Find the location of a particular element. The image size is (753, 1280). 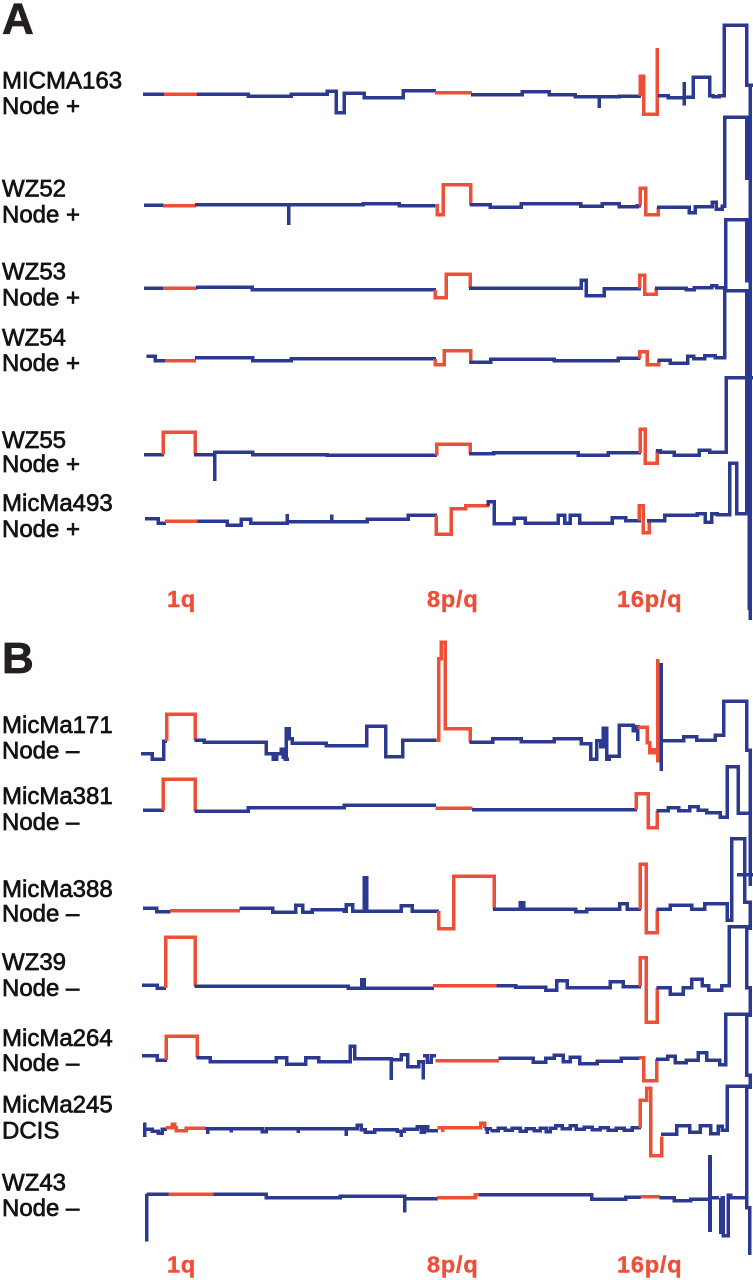

svg-text: MicMa493 is located at coordinates (57, 503).